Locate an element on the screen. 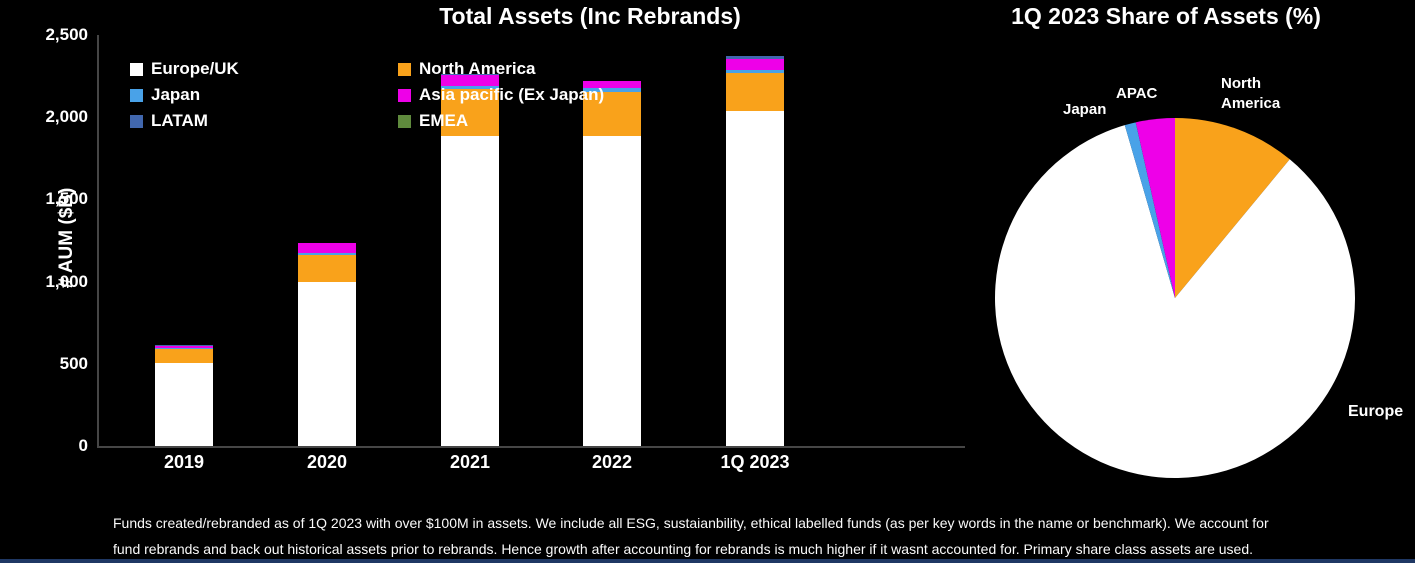 This screenshot has height=563, width=1415. pie-slice-apac is located at coordinates (1155, 208).